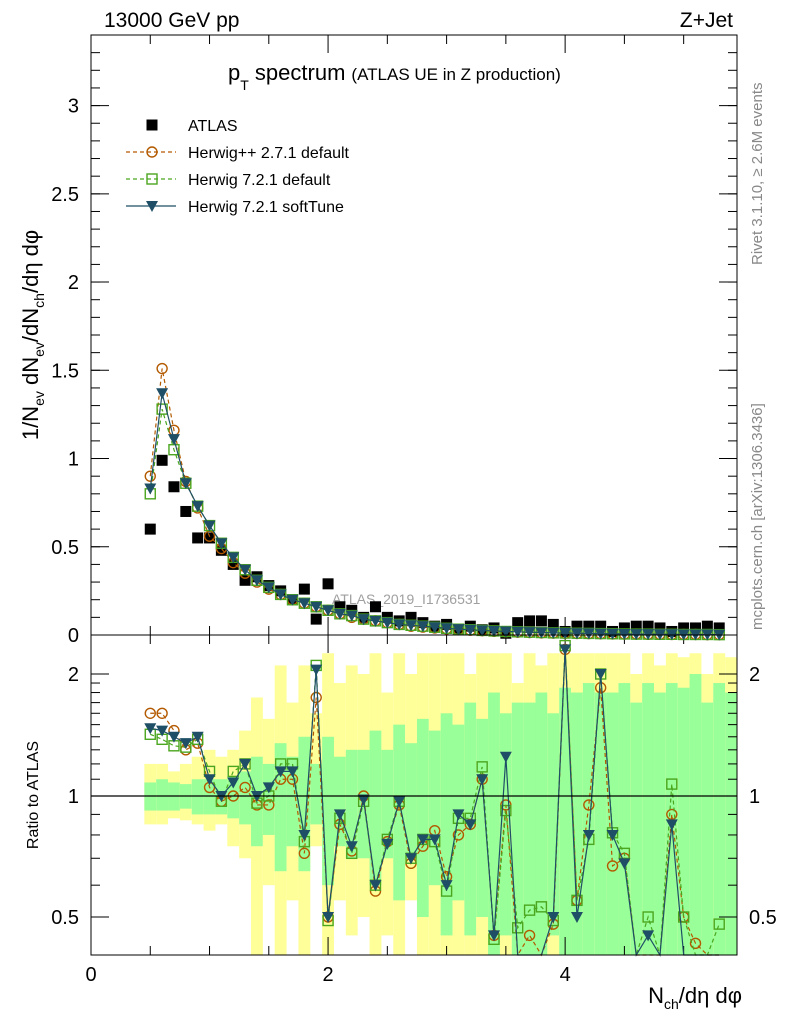  What do you see at coordinates (90, 975) in the screenshot?
I see `x-tick-label: 0` at bounding box center [90, 975].